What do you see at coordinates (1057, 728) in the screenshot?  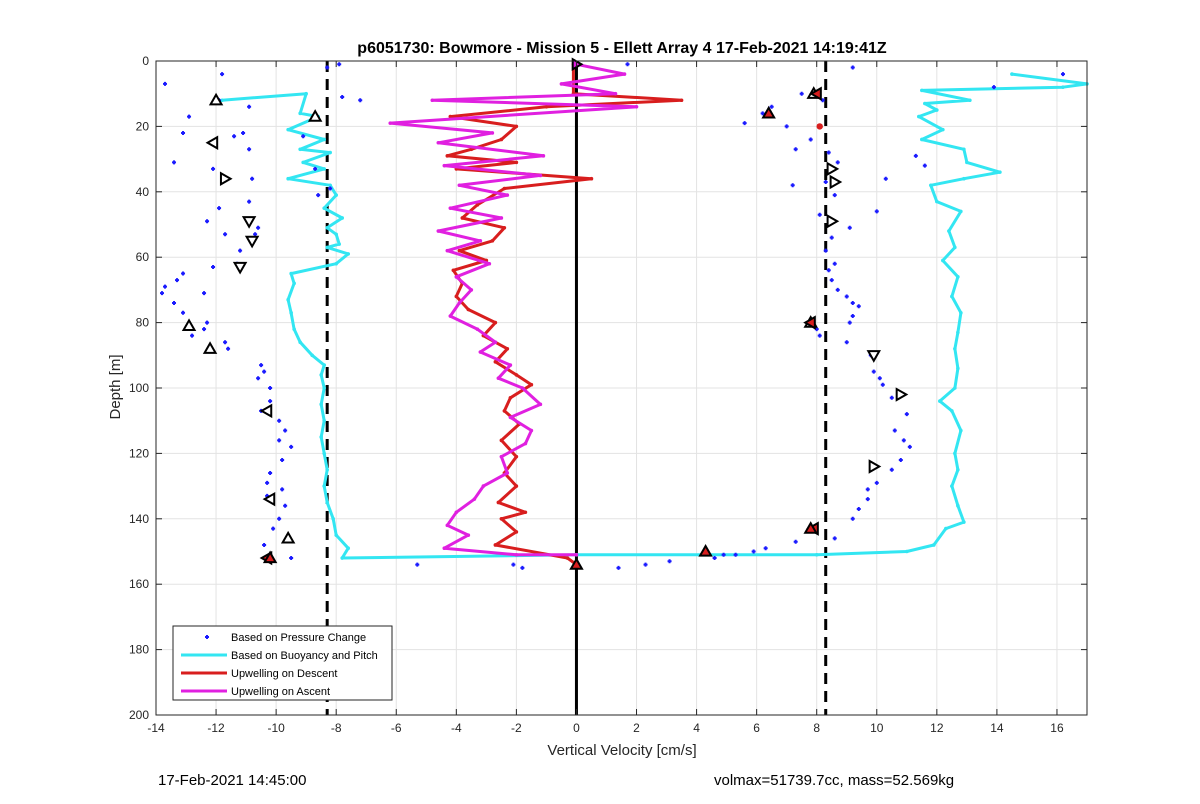 I see `x-tick-label: 16` at bounding box center [1057, 728].